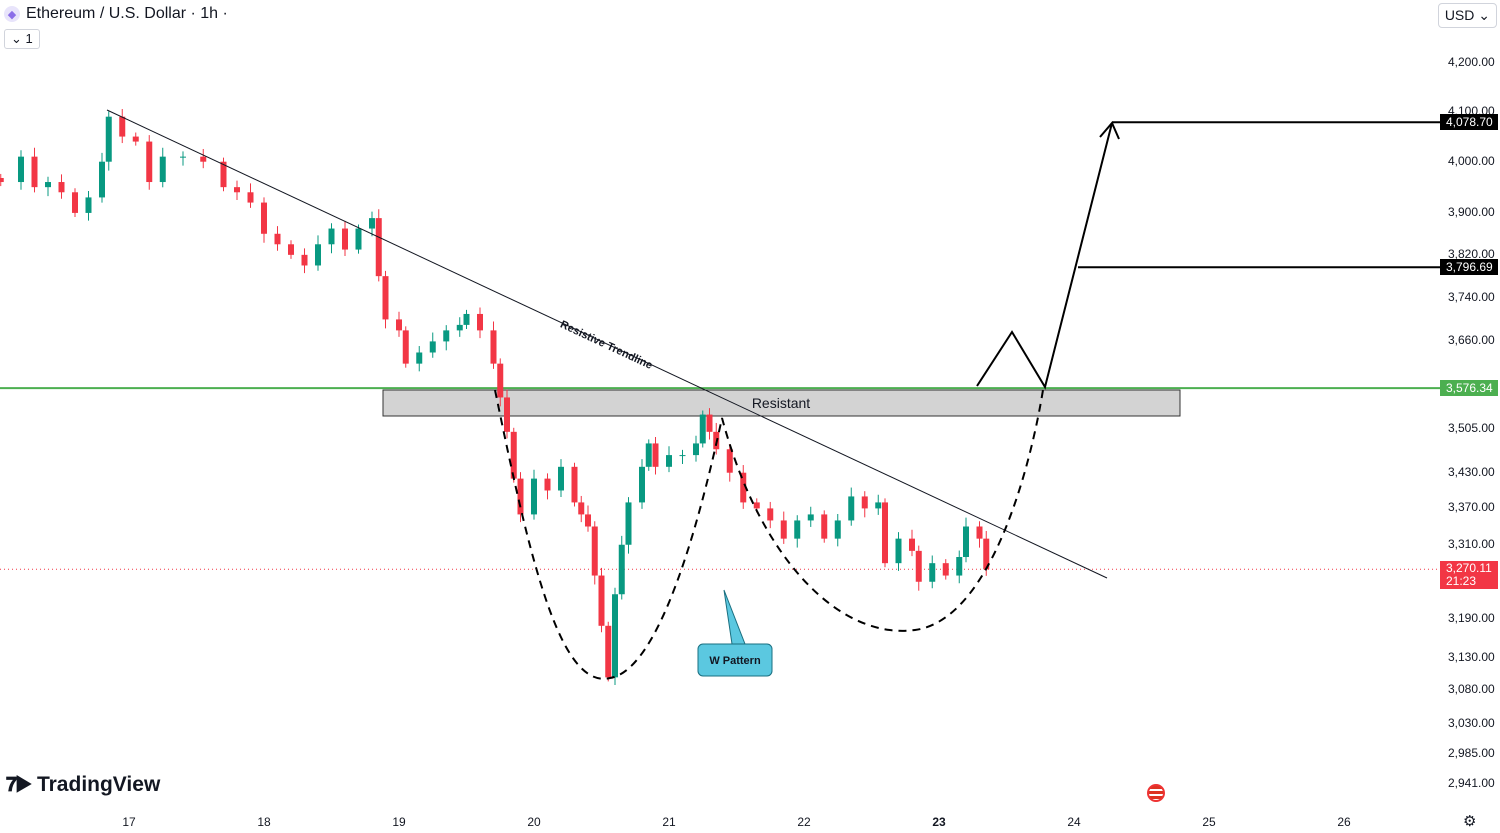  Describe the element at coordinates (1471, 160) in the screenshot. I see `y-axis-label: 4,000.00` at that location.